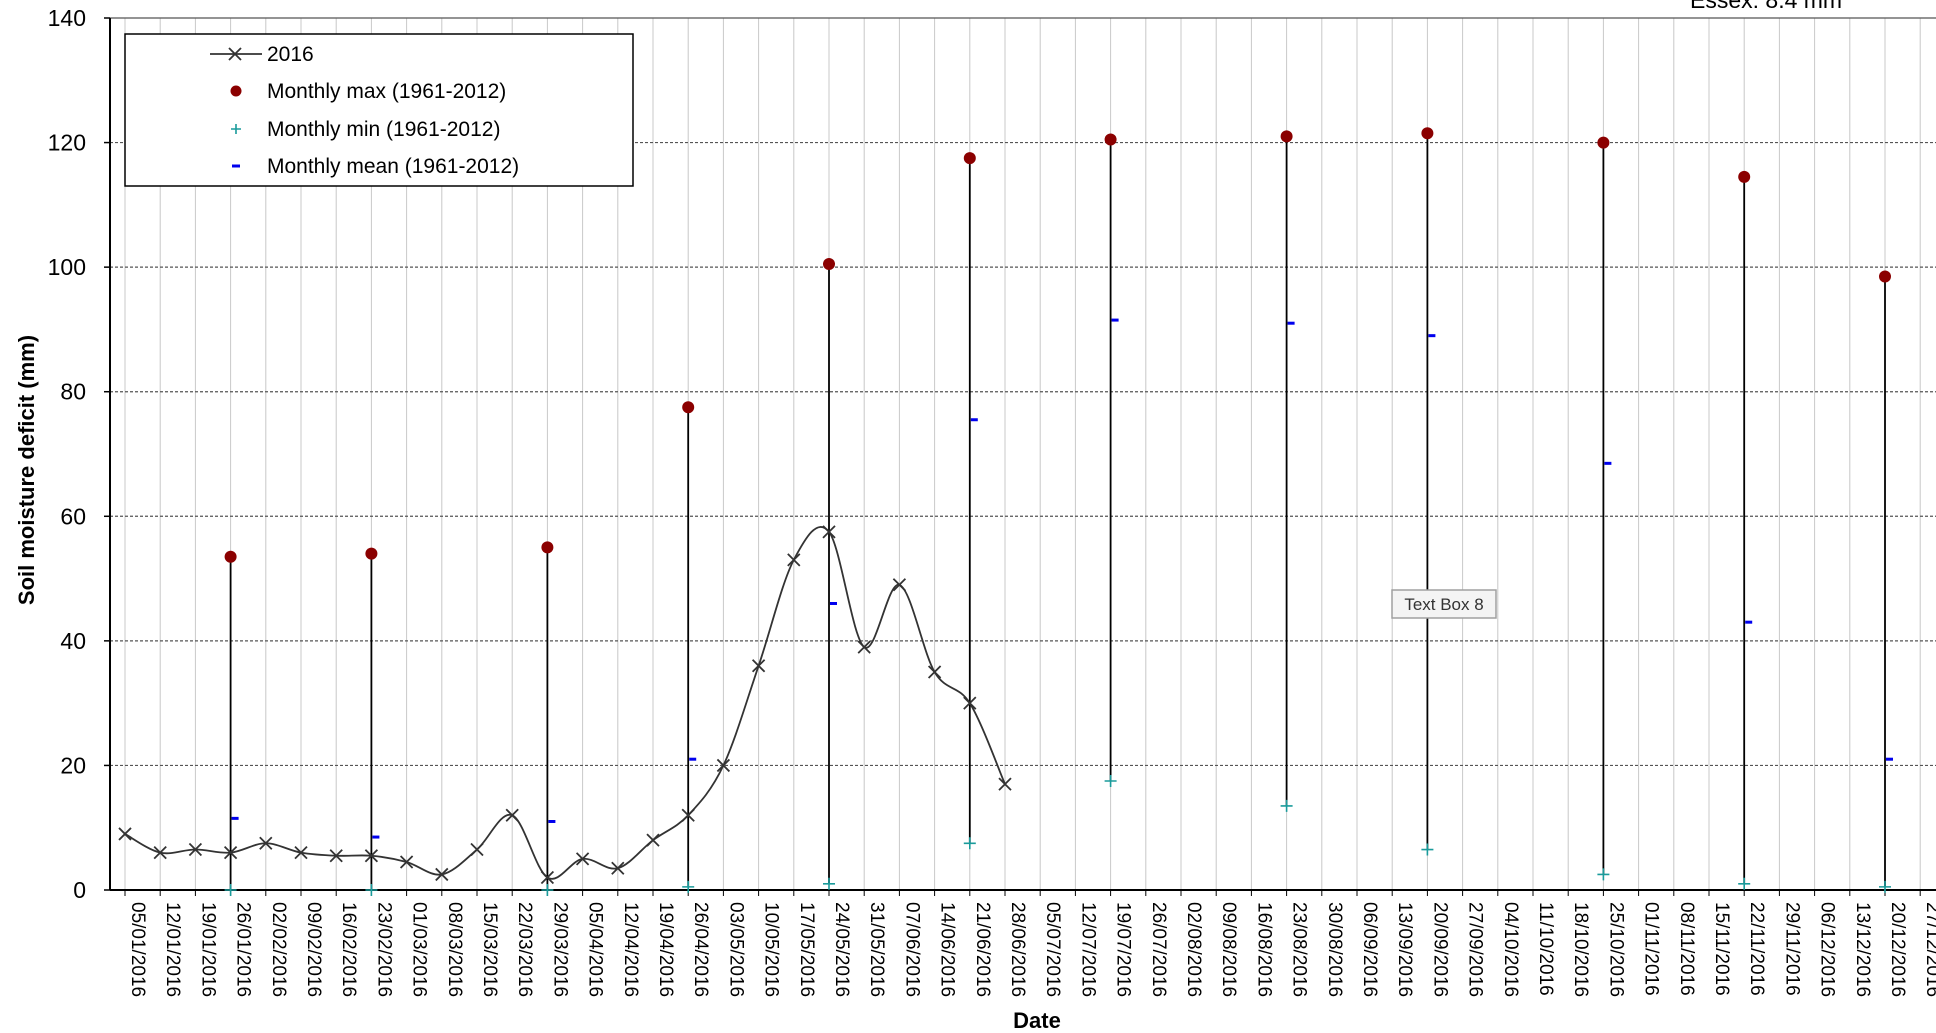 This screenshot has width=1936, height=1033. Describe the element at coordinates (383, 129) in the screenshot. I see `legend-label-min: Monthly min (1961-2012)` at that location.